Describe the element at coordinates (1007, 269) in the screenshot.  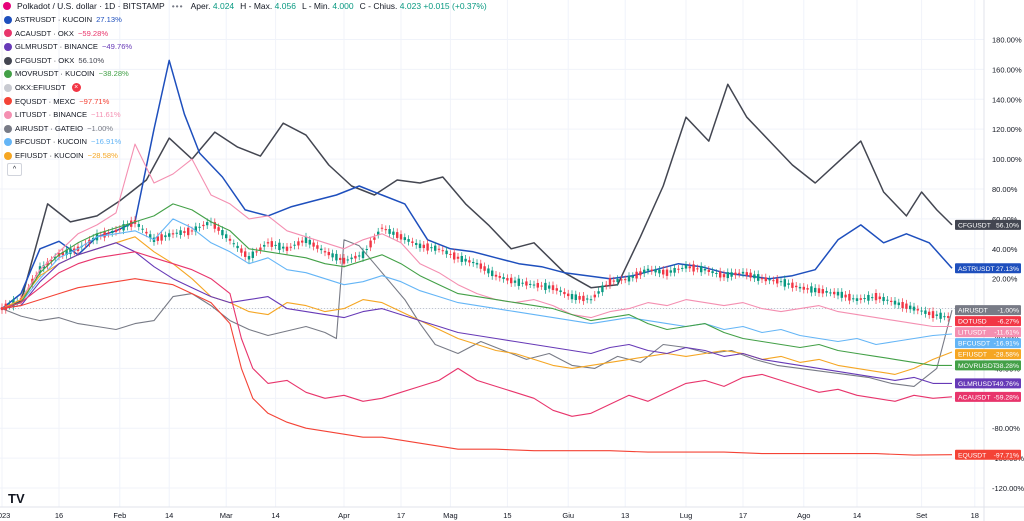
I see `end-label-value: 27.13%` at that location.